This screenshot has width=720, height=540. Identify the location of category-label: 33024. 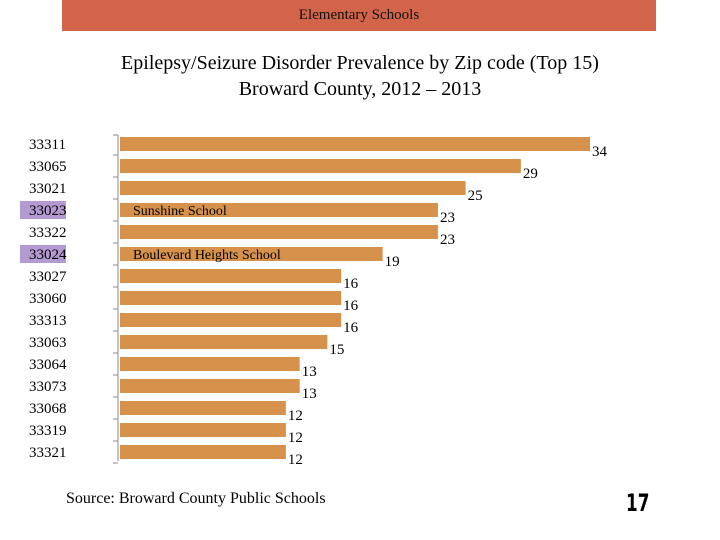
(48, 255).